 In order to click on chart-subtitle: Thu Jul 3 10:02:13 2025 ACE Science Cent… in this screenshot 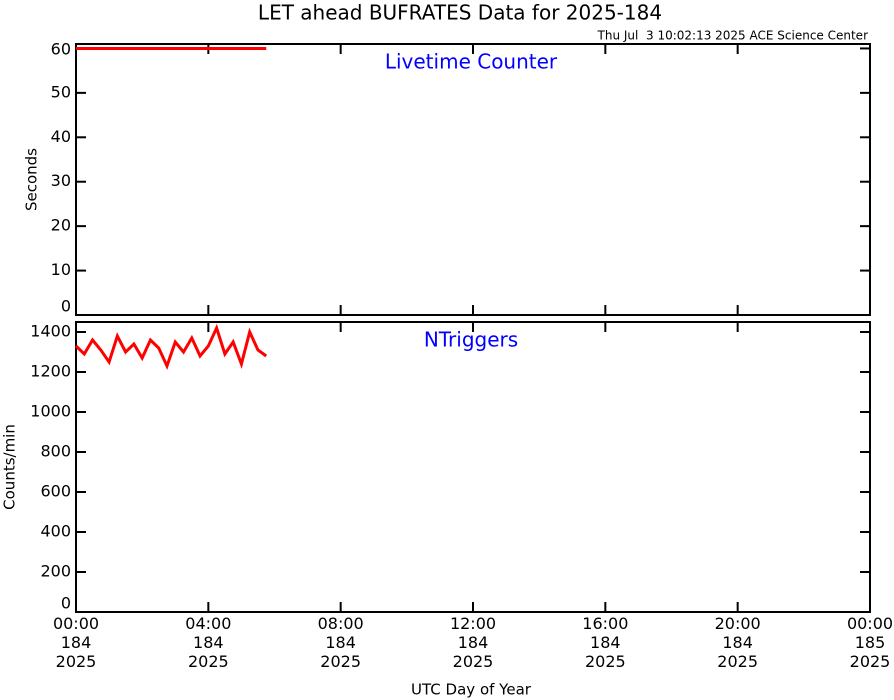, I will do `click(733, 36)`.